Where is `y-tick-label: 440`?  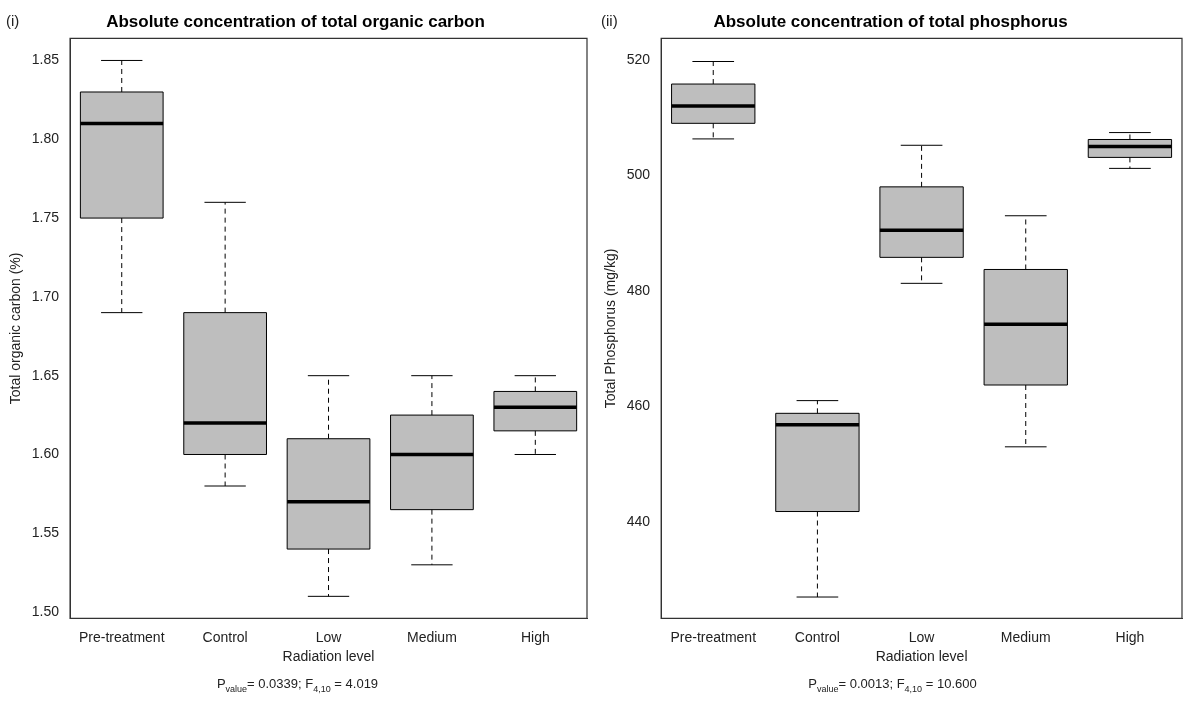 y-tick-label: 440 is located at coordinates (638, 520).